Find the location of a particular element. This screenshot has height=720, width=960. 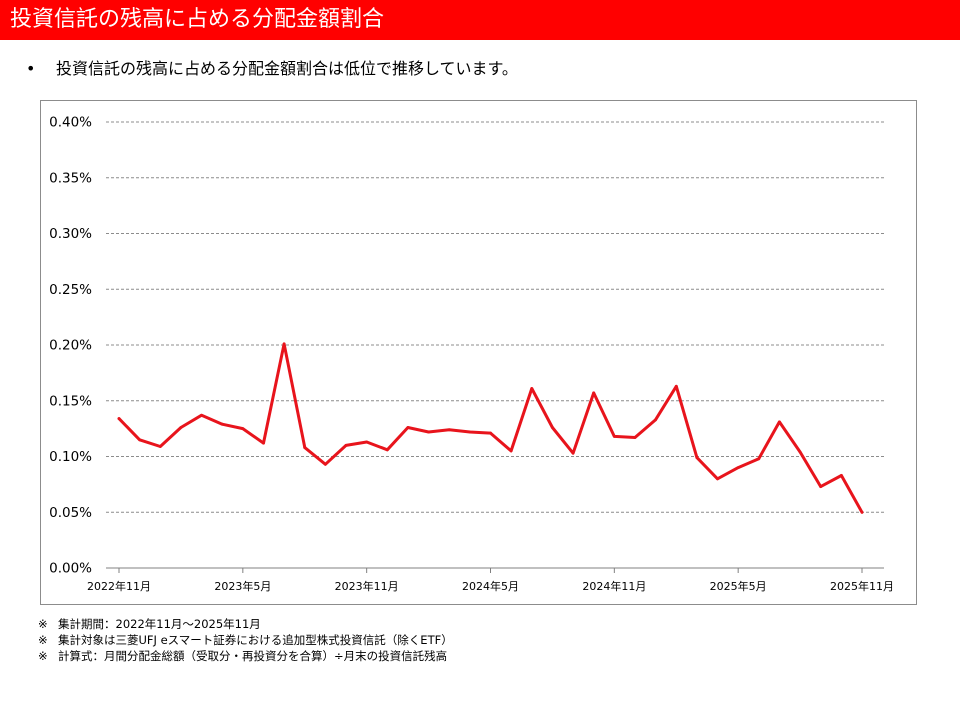

summary-text: 投資信託の残高に占める分配金額割合は低位で推移しています。 is located at coordinates (287, 68).